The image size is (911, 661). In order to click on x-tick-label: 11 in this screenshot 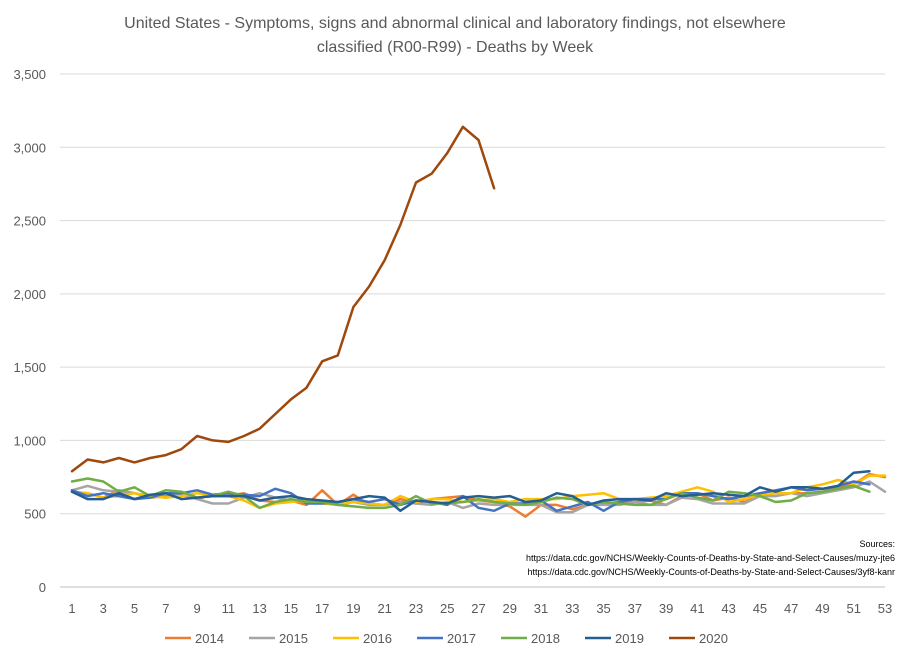, I will do `click(229, 608)`.